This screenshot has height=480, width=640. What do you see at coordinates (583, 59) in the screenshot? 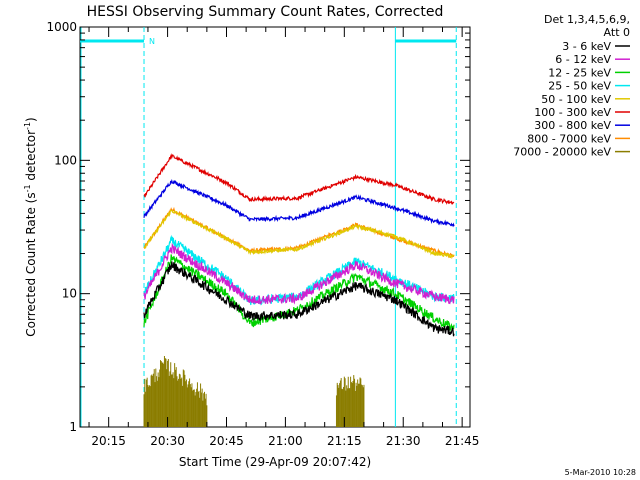
I see `legend-label: 6 - 12 keV` at bounding box center [583, 59].